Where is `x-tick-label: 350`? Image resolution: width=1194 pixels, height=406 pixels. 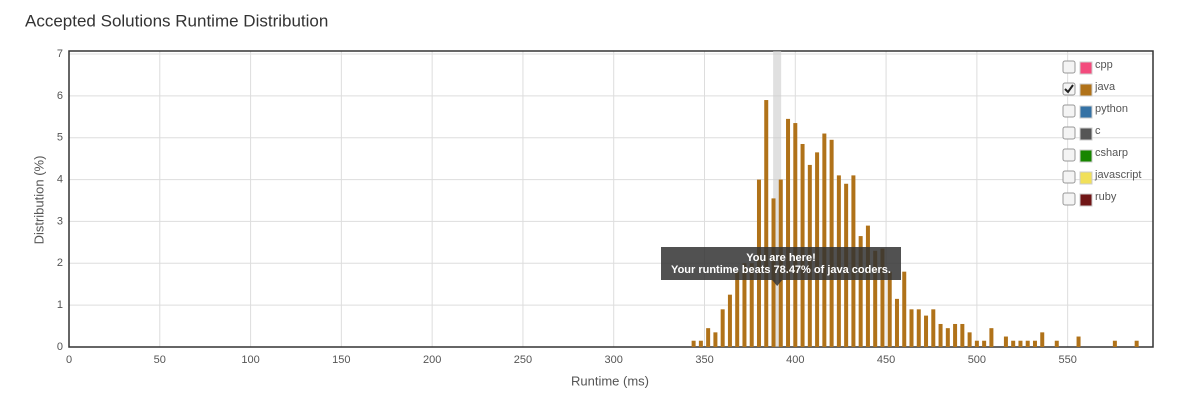
x-tick-label: 350 is located at coordinates (704, 360).